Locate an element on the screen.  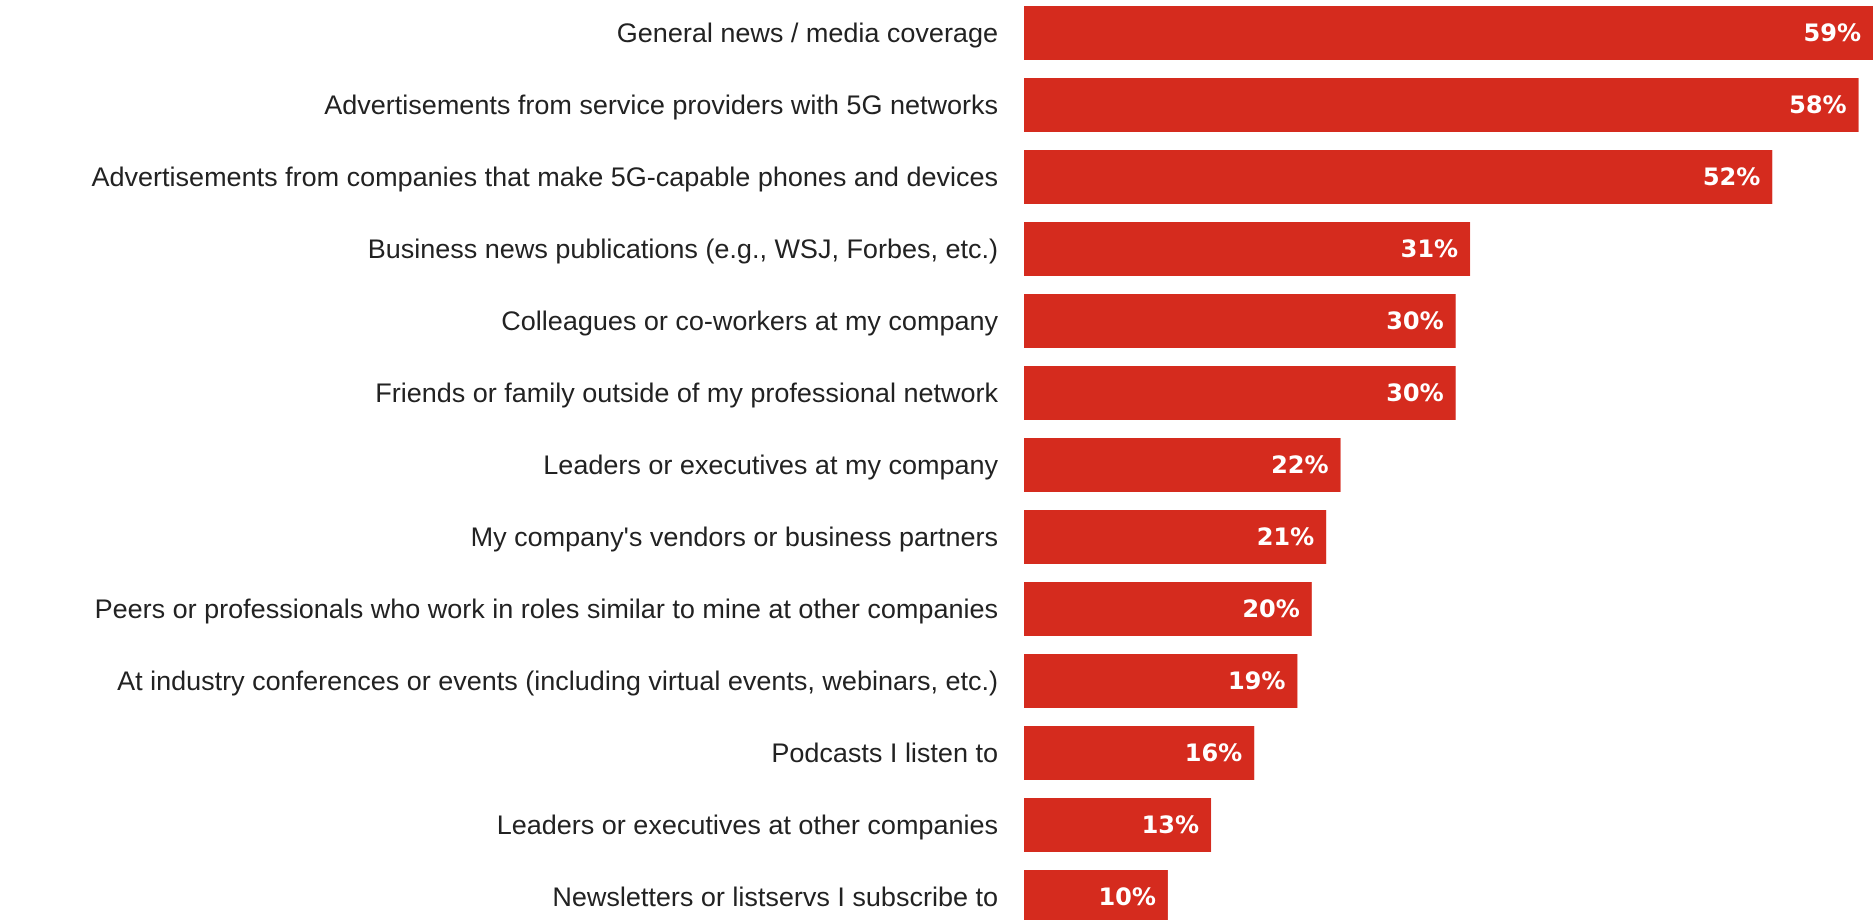
category-label-7: Leaders or executives at my company is located at coordinates (770, 465).